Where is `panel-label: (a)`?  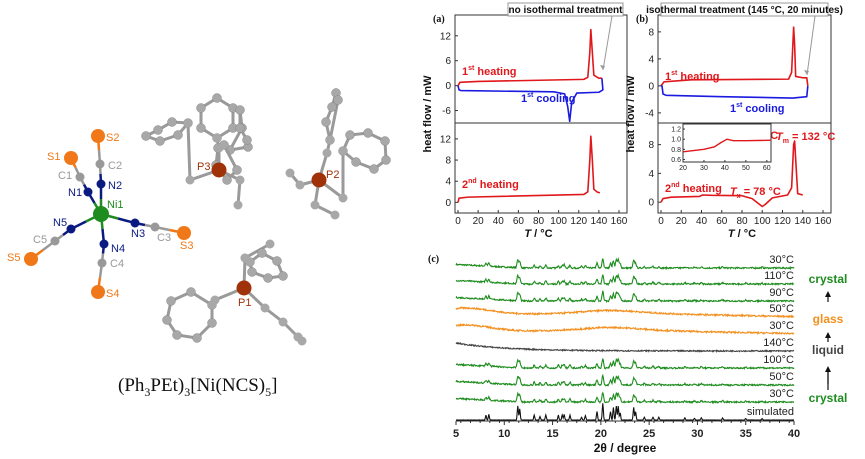 panel-label: (a) is located at coordinates (439, 19).